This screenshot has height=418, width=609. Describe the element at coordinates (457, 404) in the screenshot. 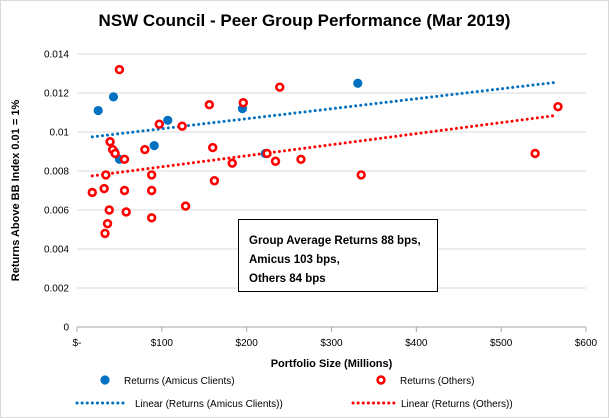

I see `legend-label-trend-others: Linear (Returns (Others))` at that location.